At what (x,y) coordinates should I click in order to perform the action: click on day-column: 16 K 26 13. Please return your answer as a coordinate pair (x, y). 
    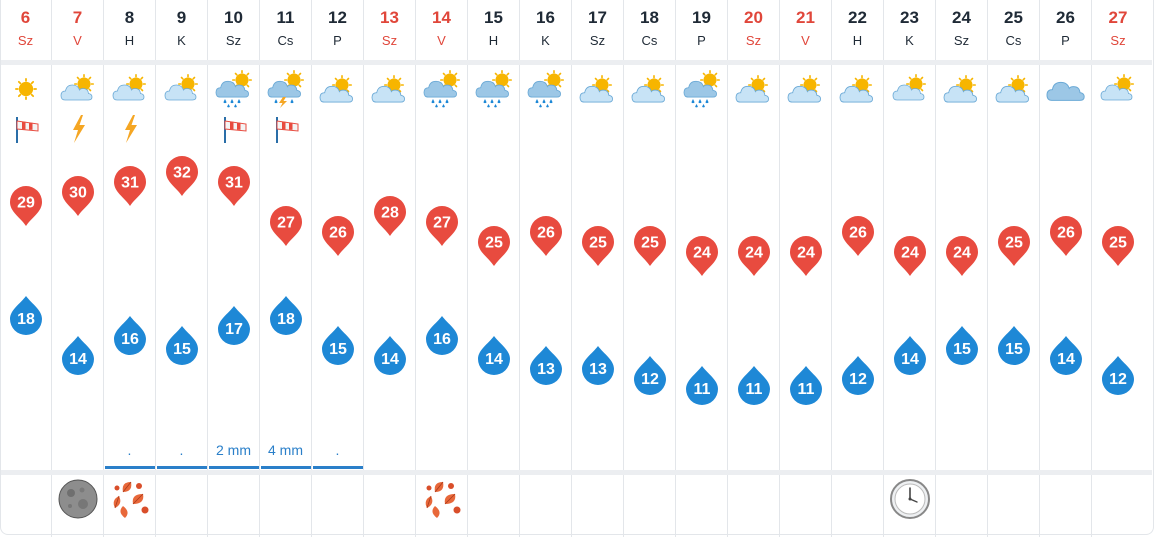
    Looking at the image, I should click on (546, 268).